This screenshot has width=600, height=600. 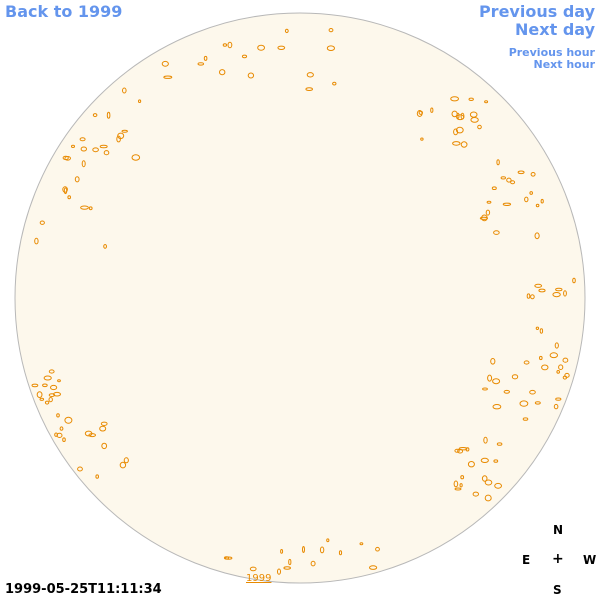 I want to click on compass-east-label: E, so click(x=526, y=560).